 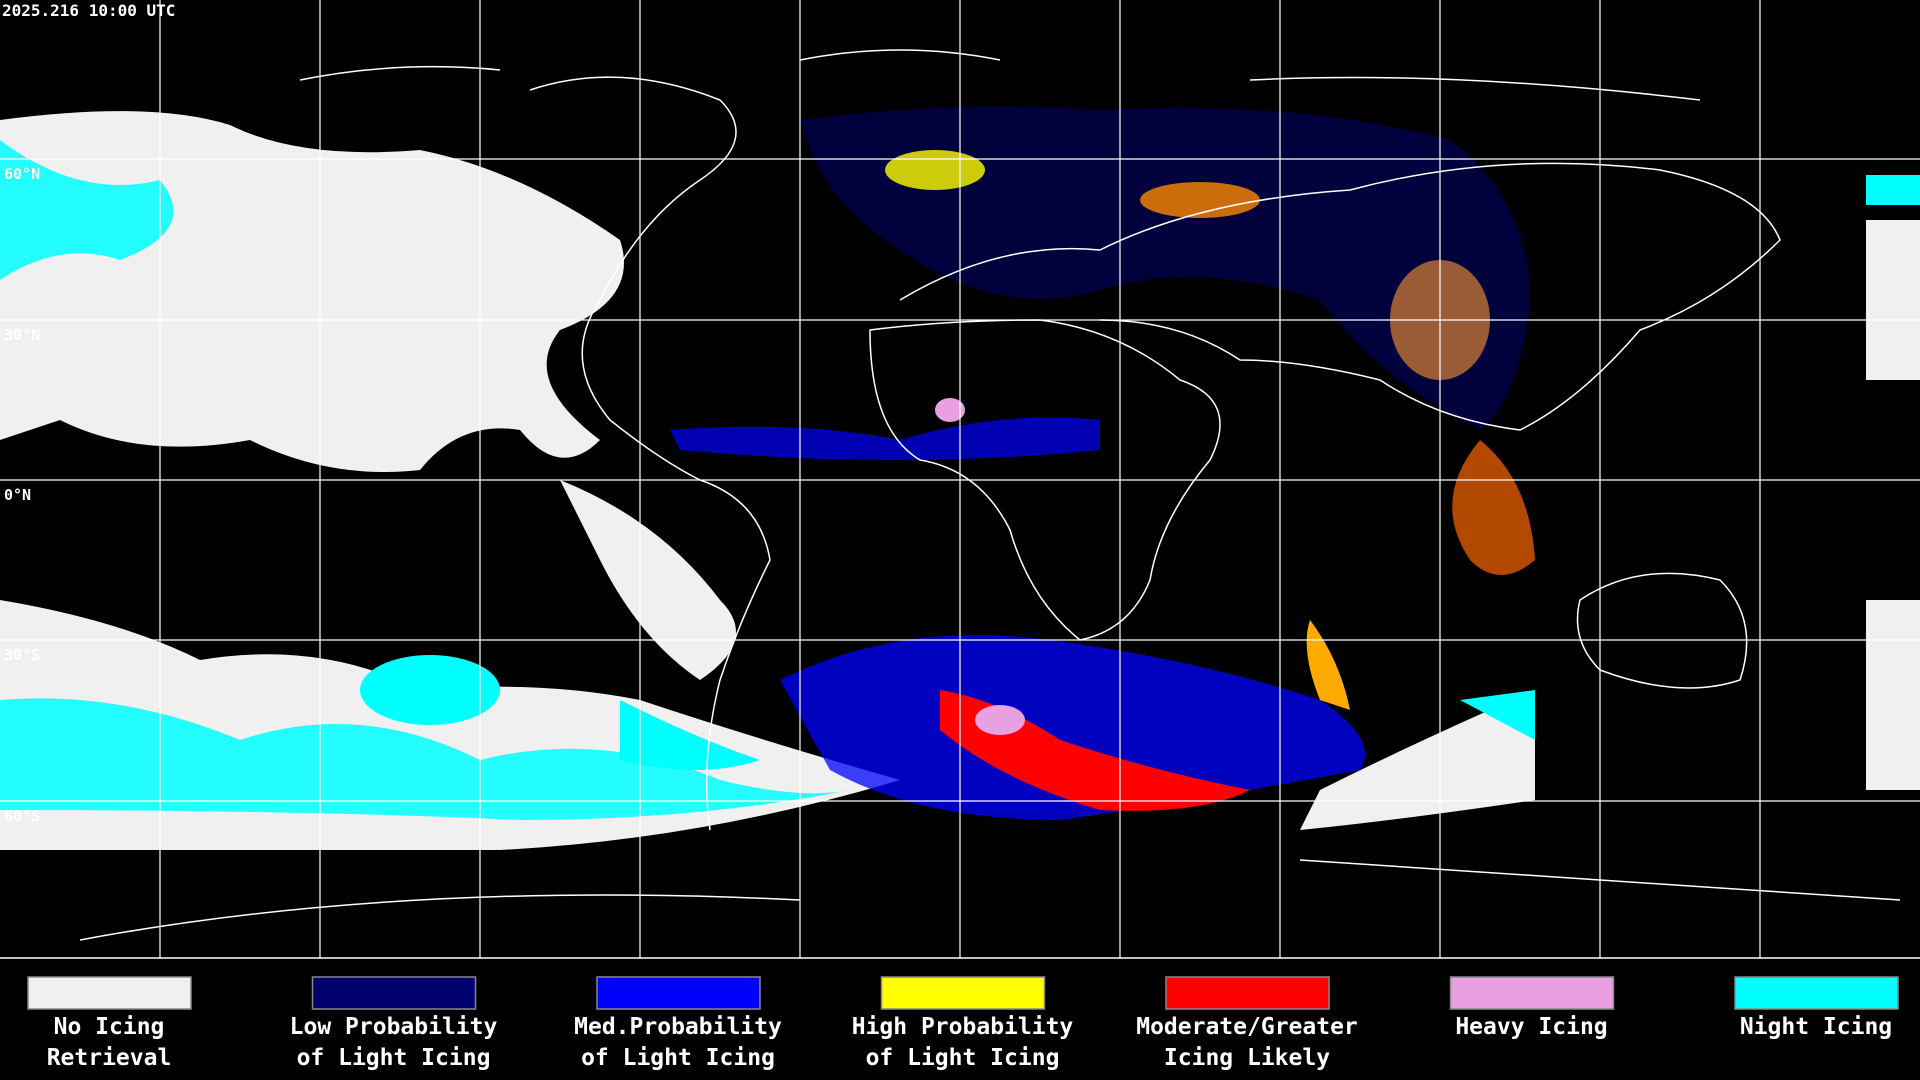 What do you see at coordinates (1247, 1027) in the screenshot?
I see `legend-label: Moderate/Greater` at bounding box center [1247, 1027].